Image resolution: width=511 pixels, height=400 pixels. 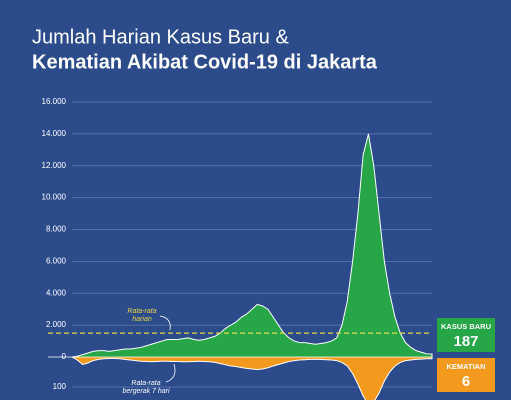 What do you see at coordinates (56, 229) in the screenshot?
I see `y-tick-label: 8.000` at bounding box center [56, 229].